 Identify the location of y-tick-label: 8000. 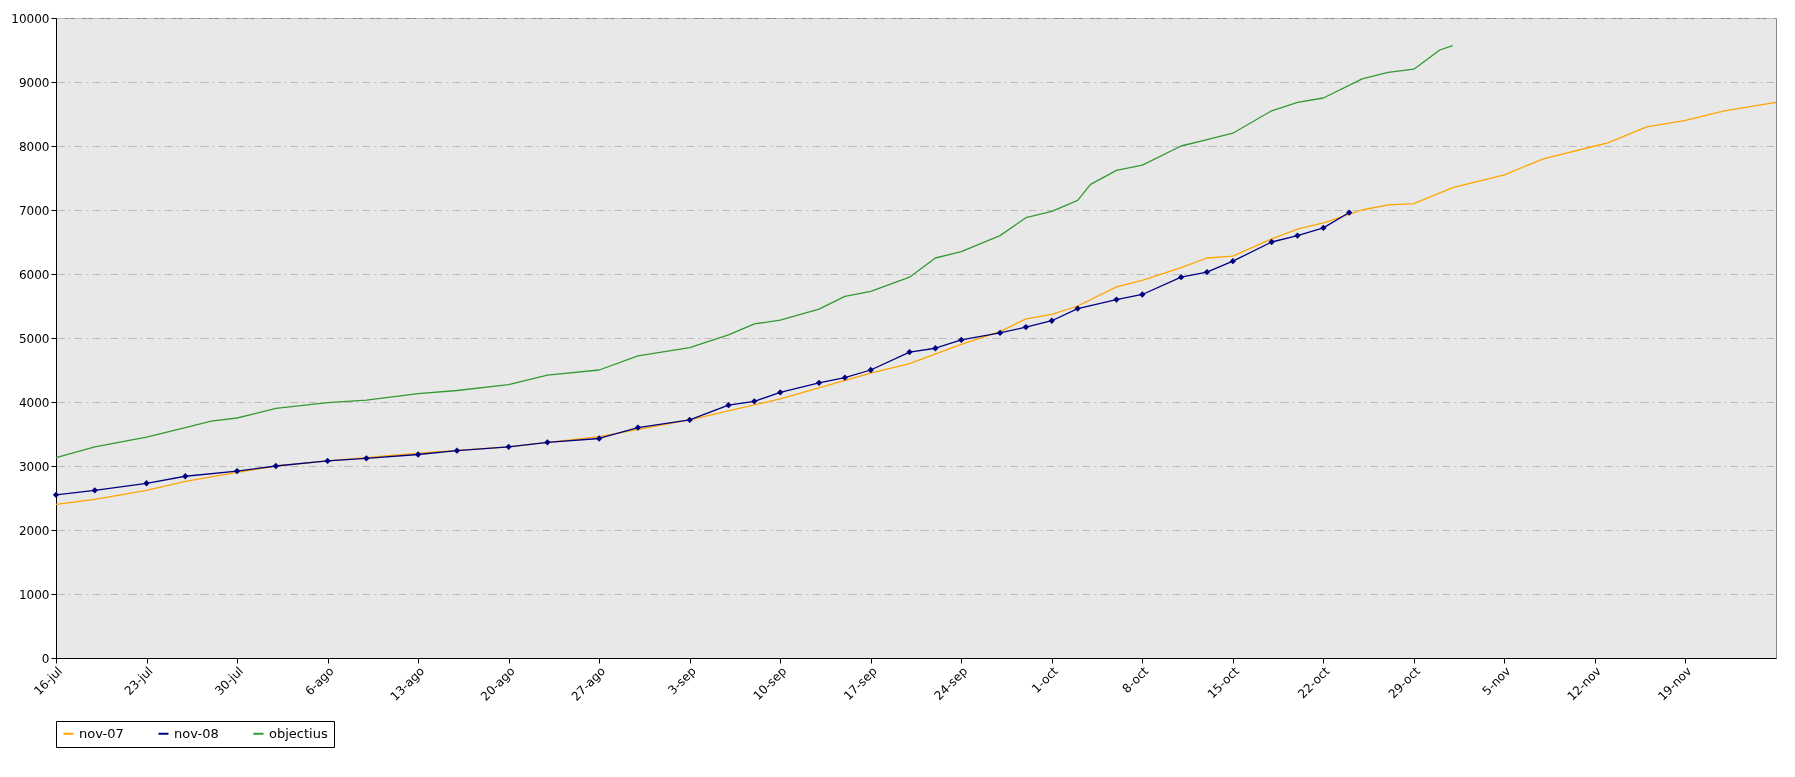
(34, 146).